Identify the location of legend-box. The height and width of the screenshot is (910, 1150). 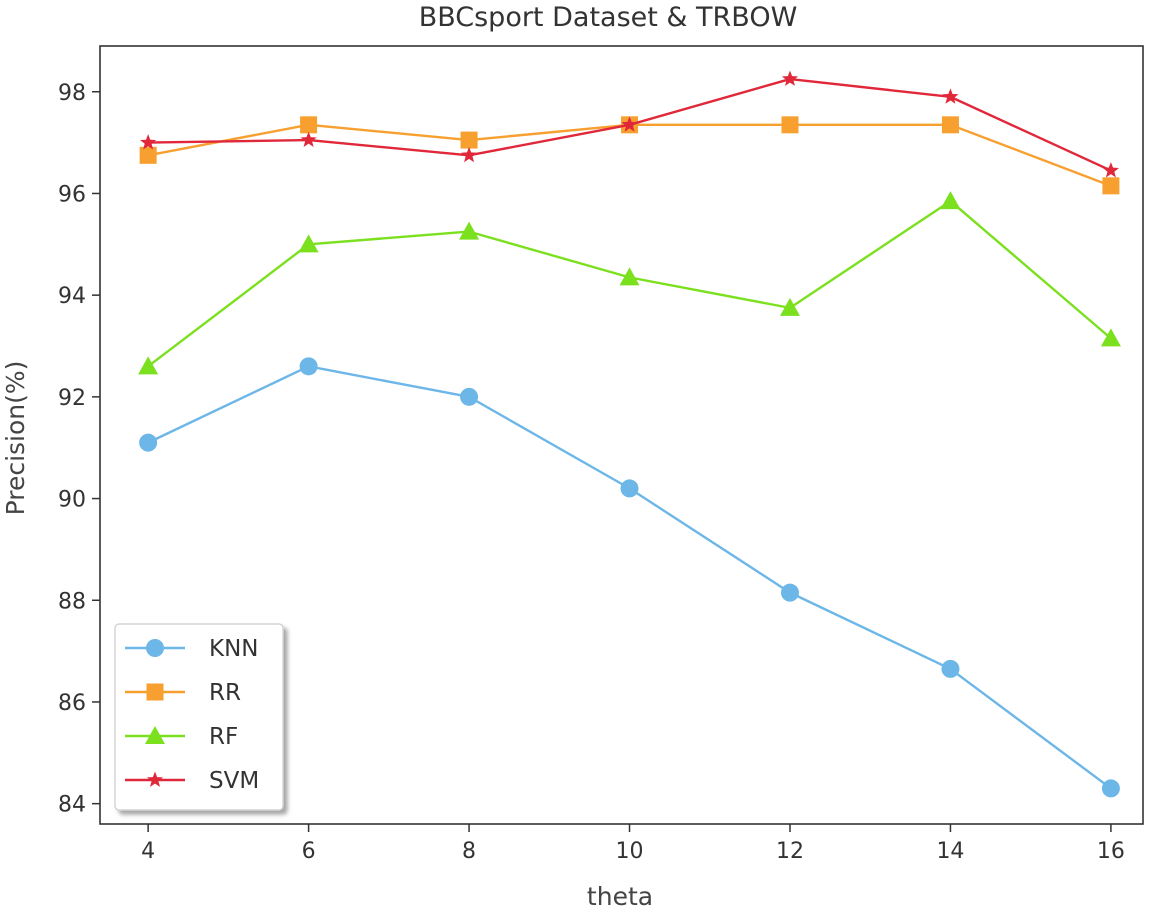
(199, 717).